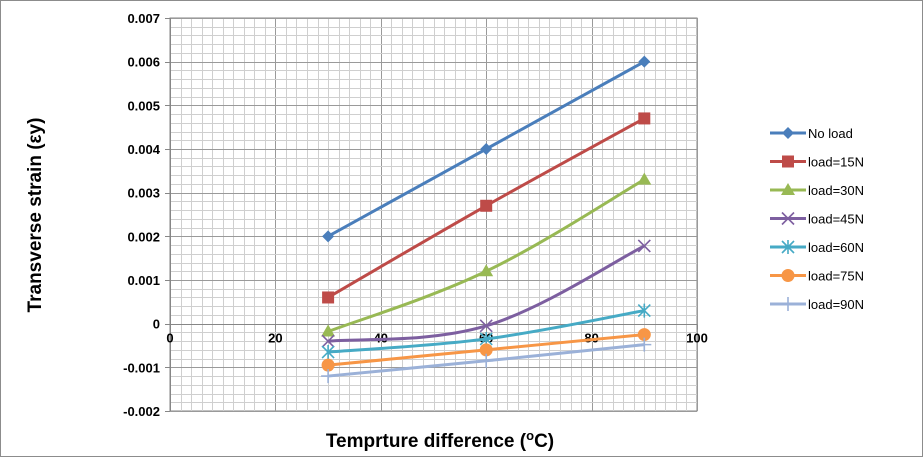 The image size is (923, 457). I want to click on x-tick-label: 0, so click(169, 338).